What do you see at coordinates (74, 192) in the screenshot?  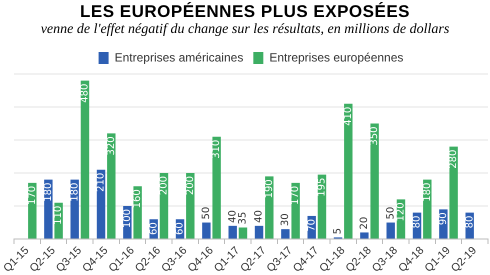 I see `data-label: 180` at bounding box center [74, 192].